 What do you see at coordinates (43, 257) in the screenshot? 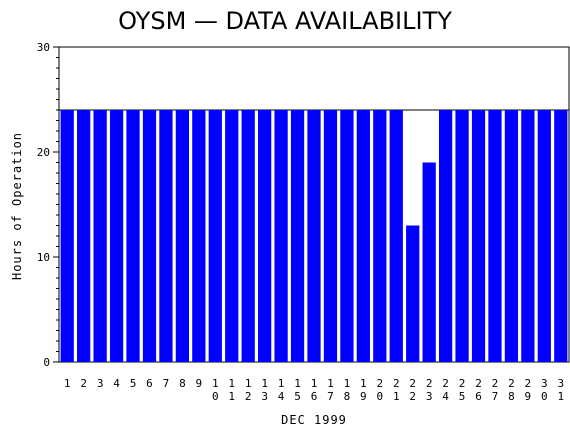
I see `y-tick-label: 10` at bounding box center [43, 257].